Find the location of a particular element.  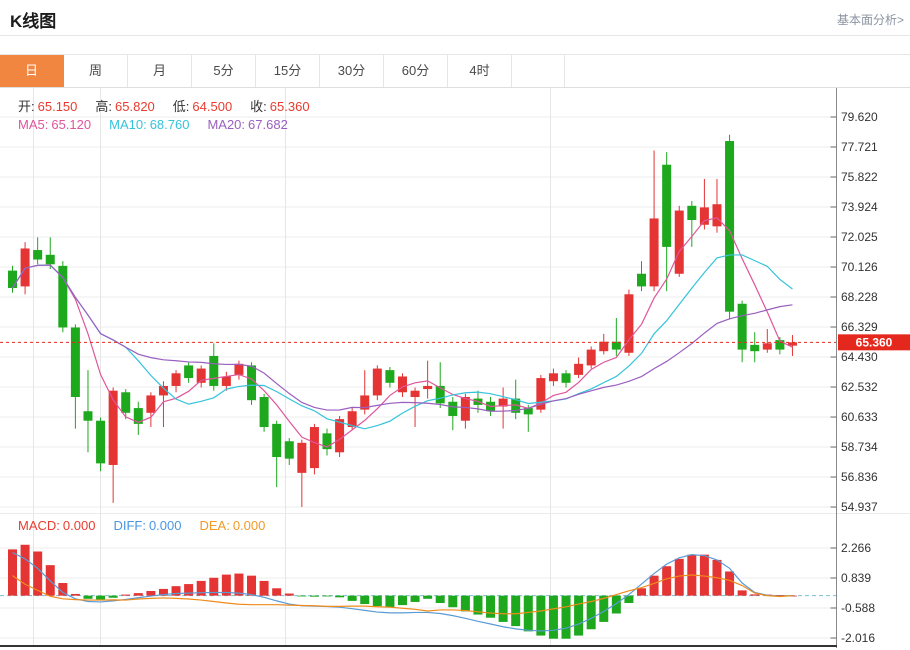

tab-日: 日 is located at coordinates (32, 71).